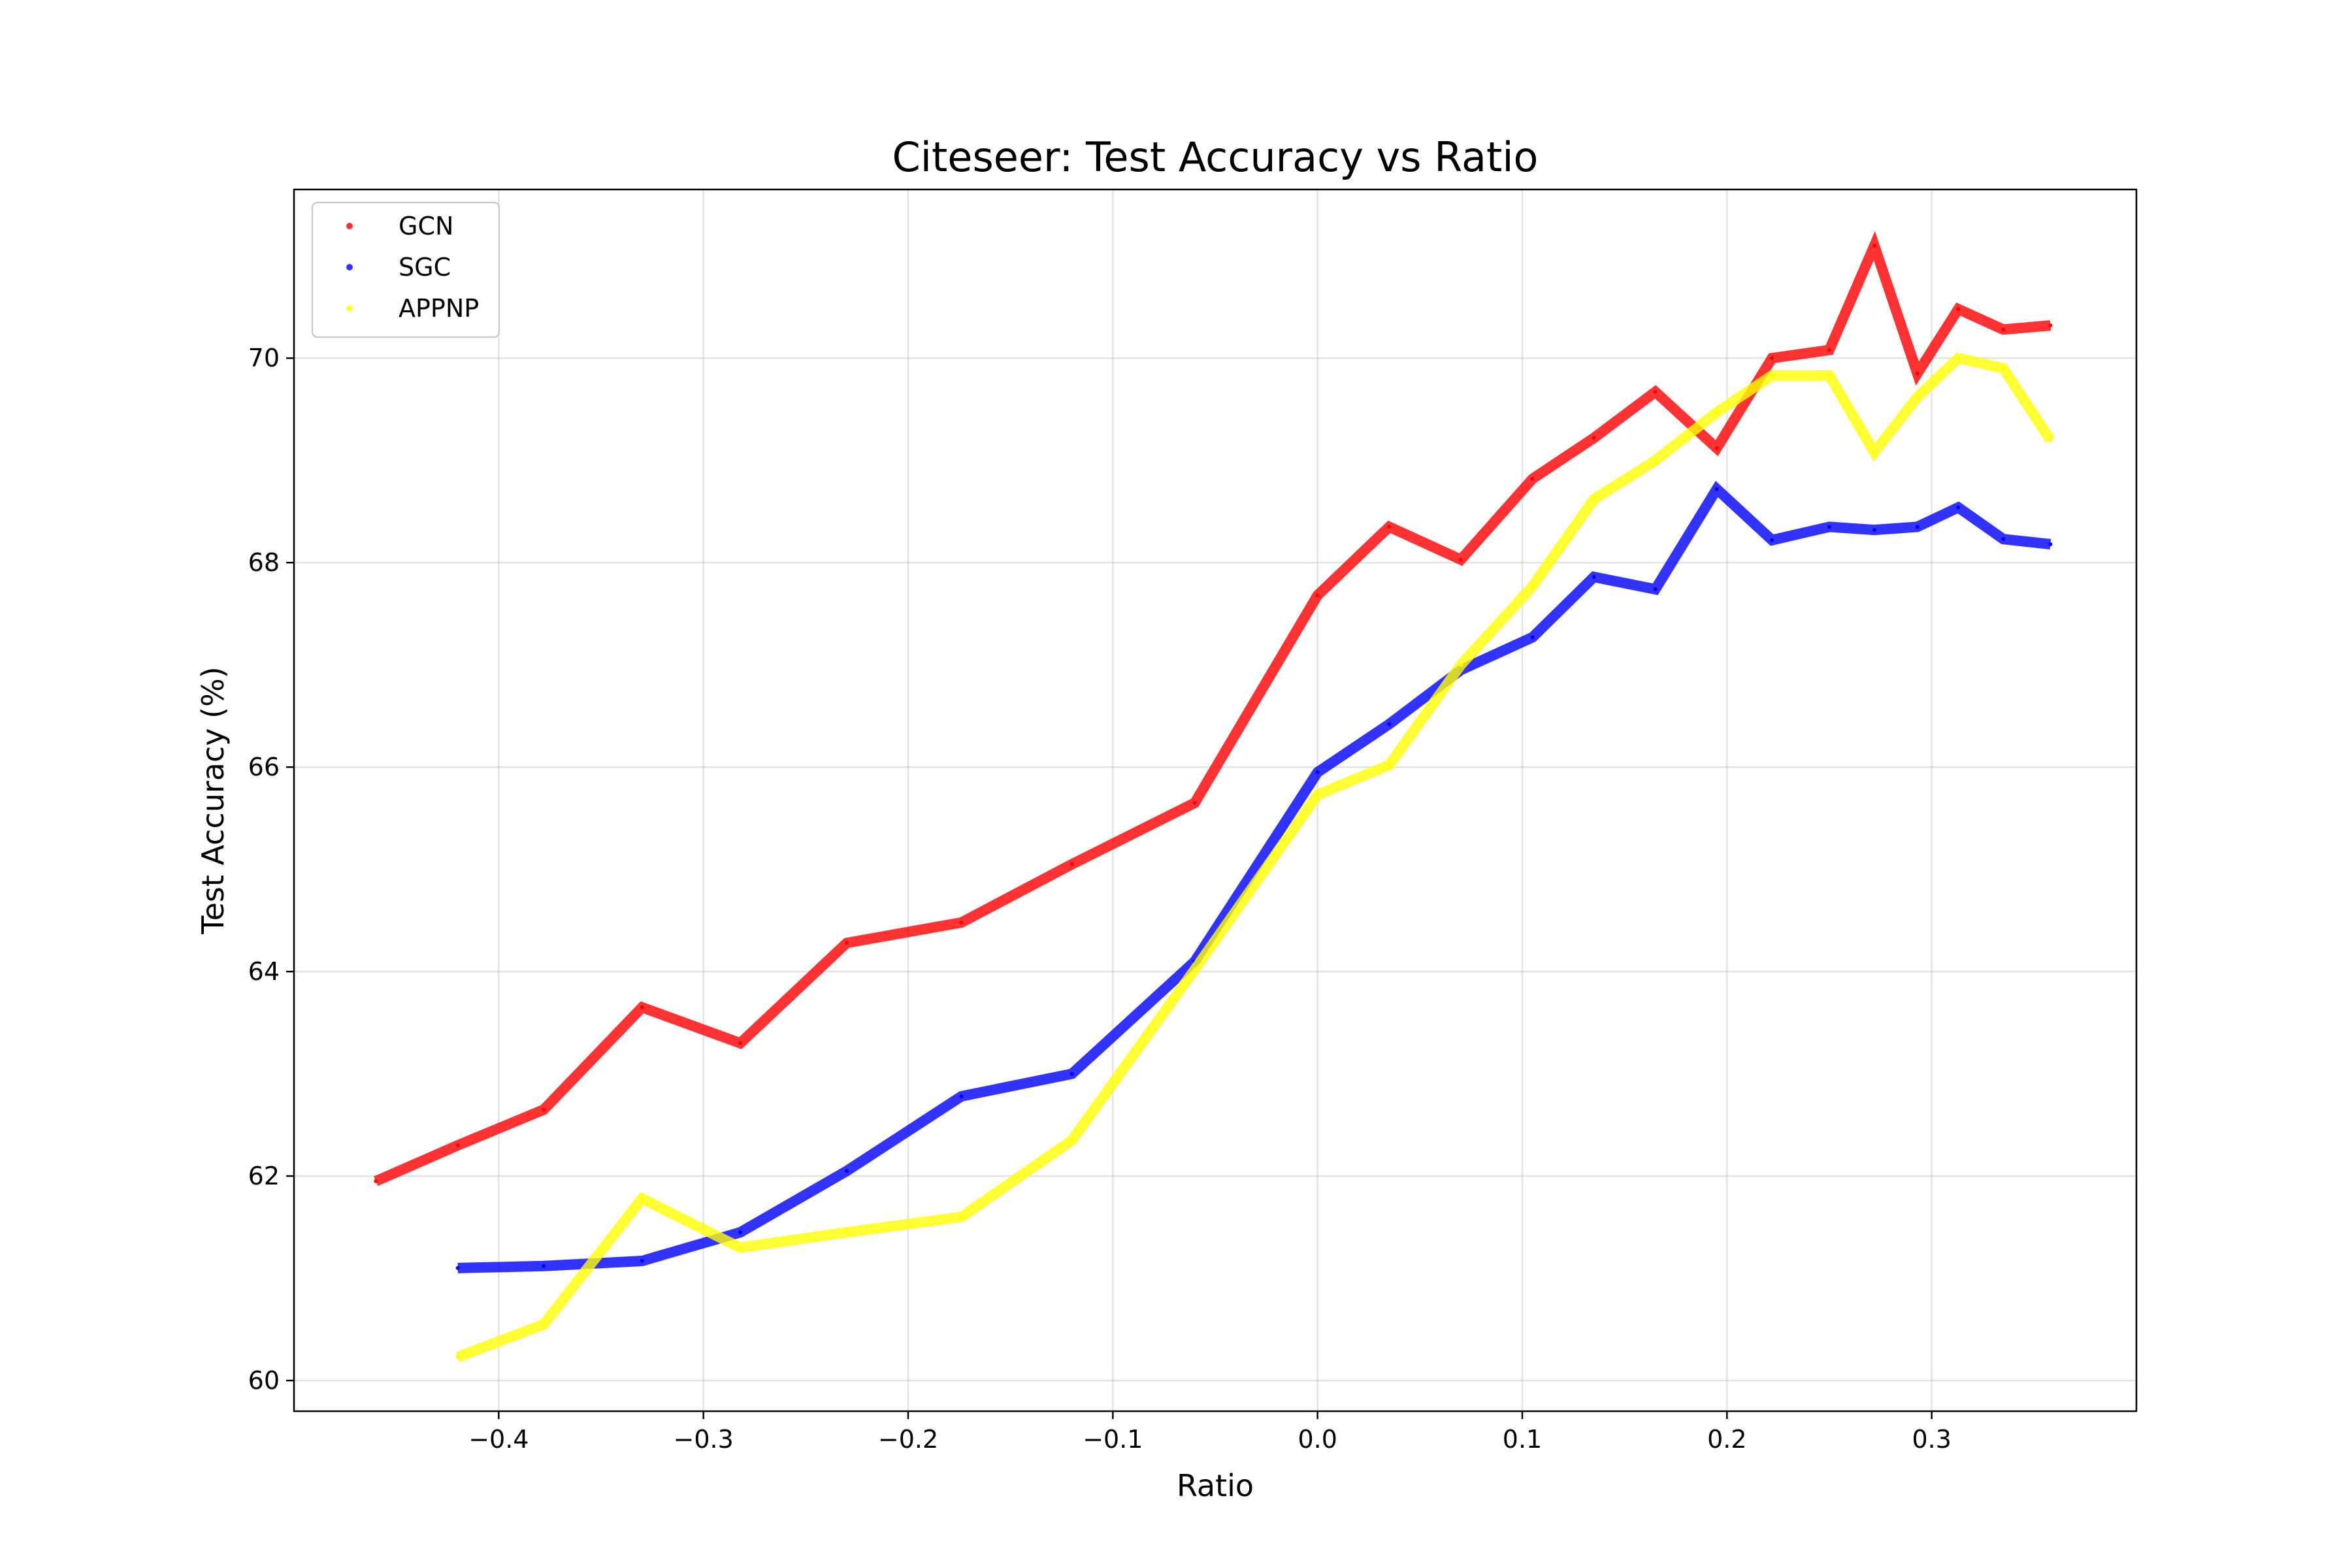 This screenshot has width=2352, height=1568. What do you see at coordinates (264, 971) in the screenshot?
I see `y-tick-label: 64` at bounding box center [264, 971].